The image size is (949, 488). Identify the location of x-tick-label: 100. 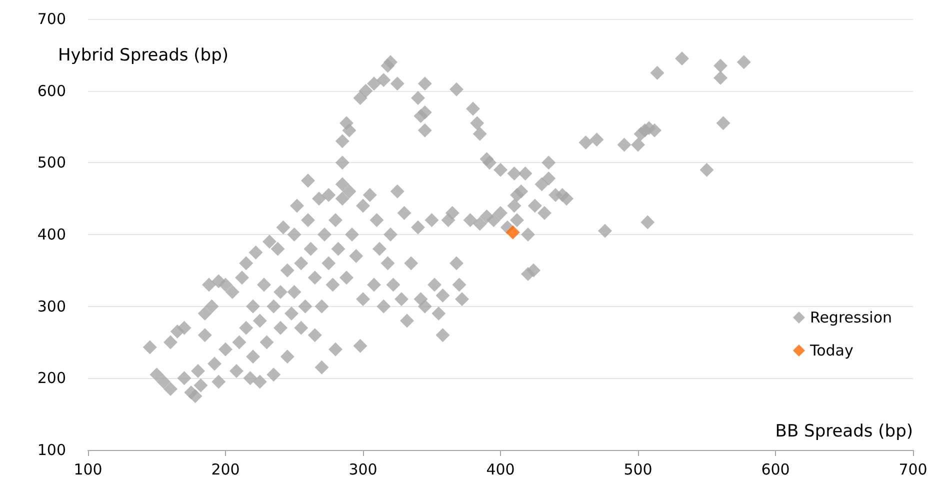
(88, 469).